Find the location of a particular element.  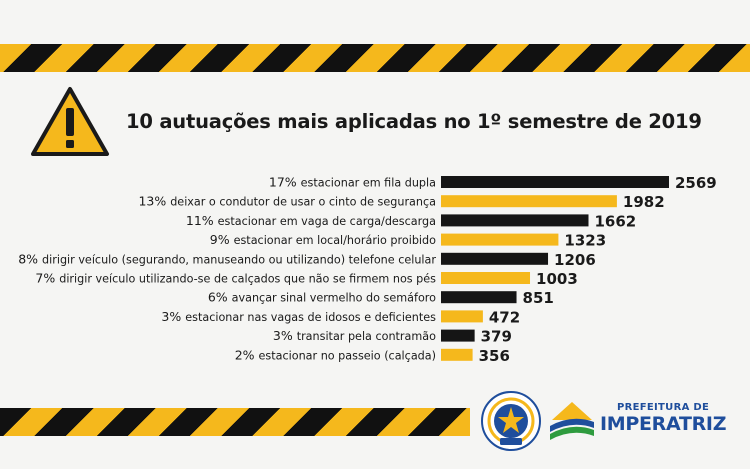

percent-label-2: 13% is located at coordinates (154, 201).